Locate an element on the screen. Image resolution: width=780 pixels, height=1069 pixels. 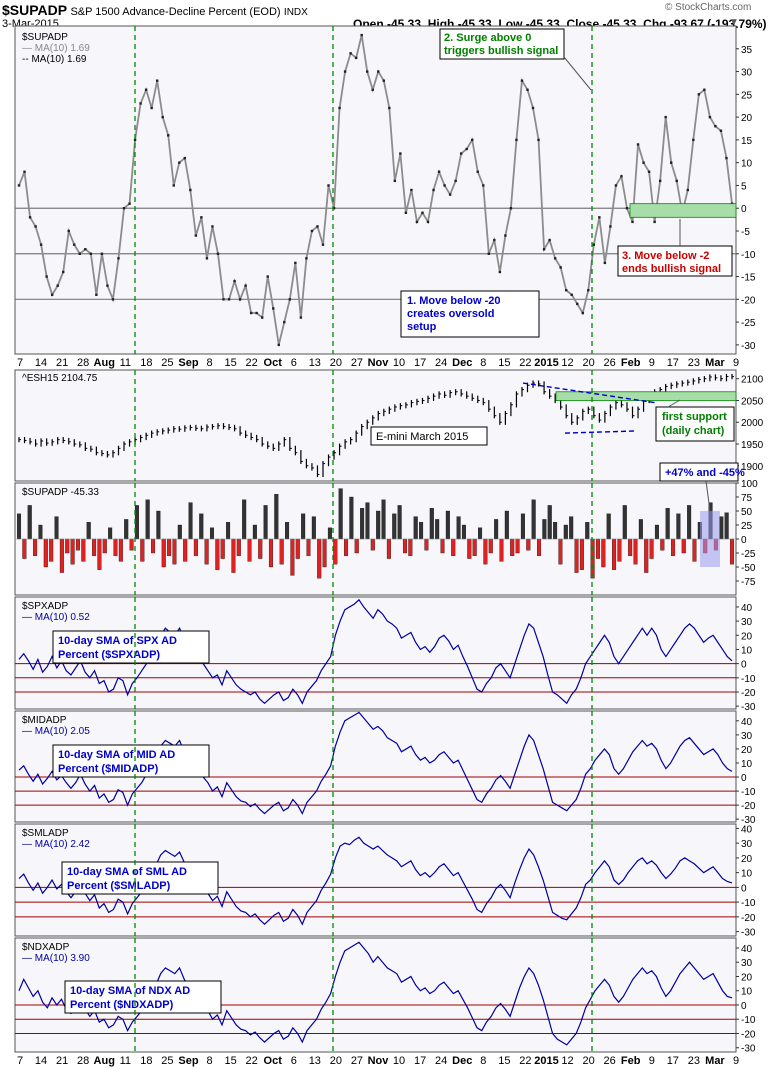
x-tick-label-bottom: Feb is located at coordinates (631, 1061).